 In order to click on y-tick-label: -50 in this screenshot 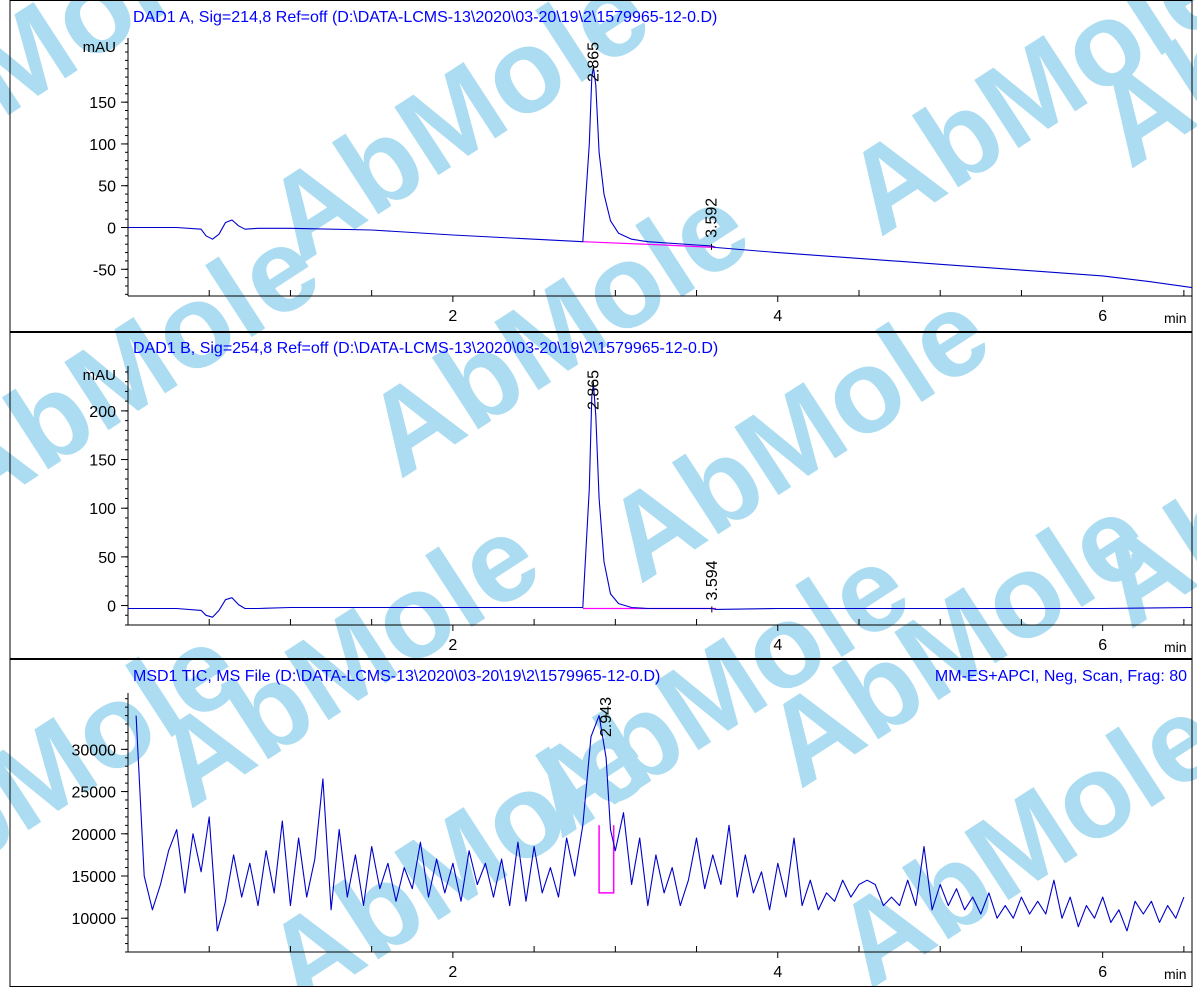, I will do `click(104, 270)`.